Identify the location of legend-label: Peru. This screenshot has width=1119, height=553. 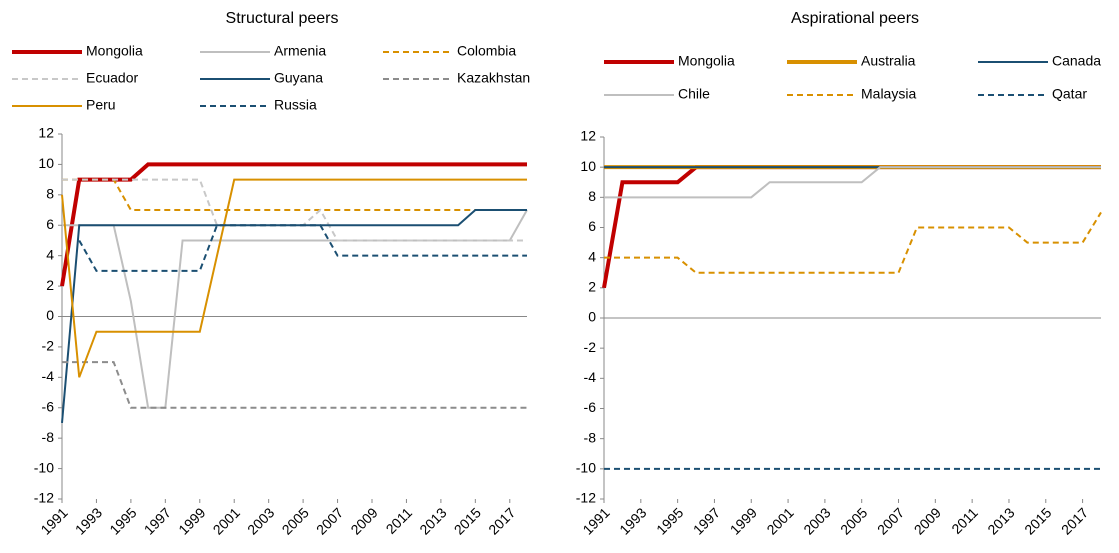
(101, 105).